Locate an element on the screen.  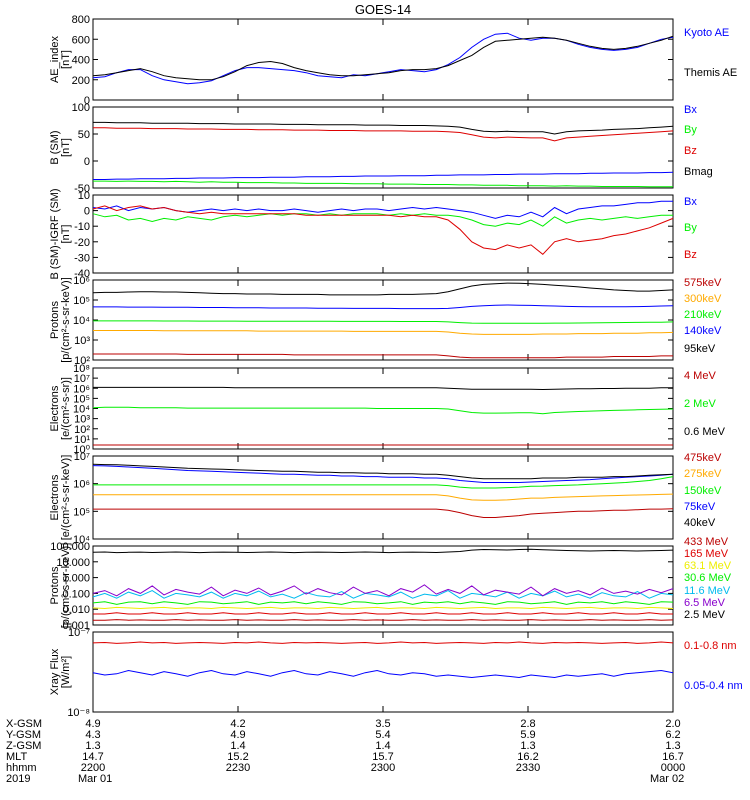
protons_mev-legend-entry: 300keV is located at coordinates (703, 299).